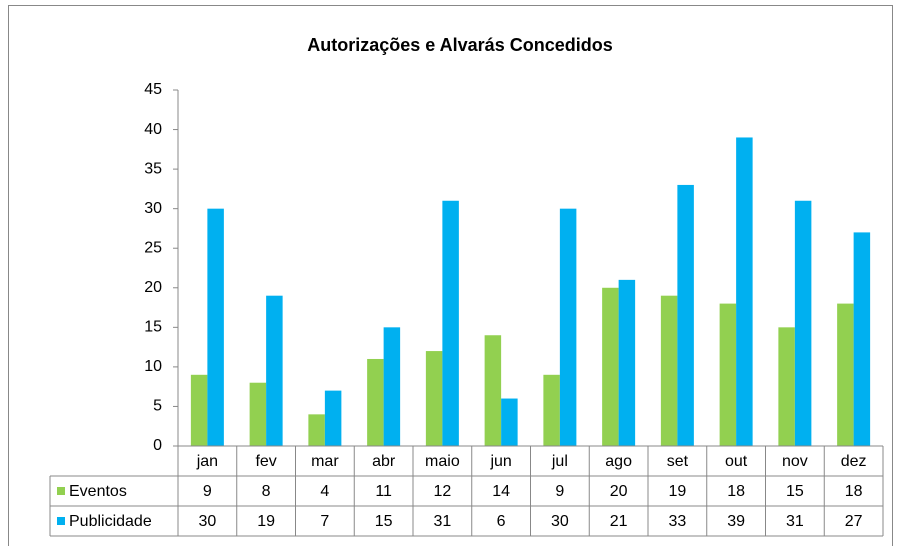 Image resolution: width=901 pixels, height=546 pixels. Describe the element at coordinates (98, 491) in the screenshot. I see `legend-label: Eventos` at that location.